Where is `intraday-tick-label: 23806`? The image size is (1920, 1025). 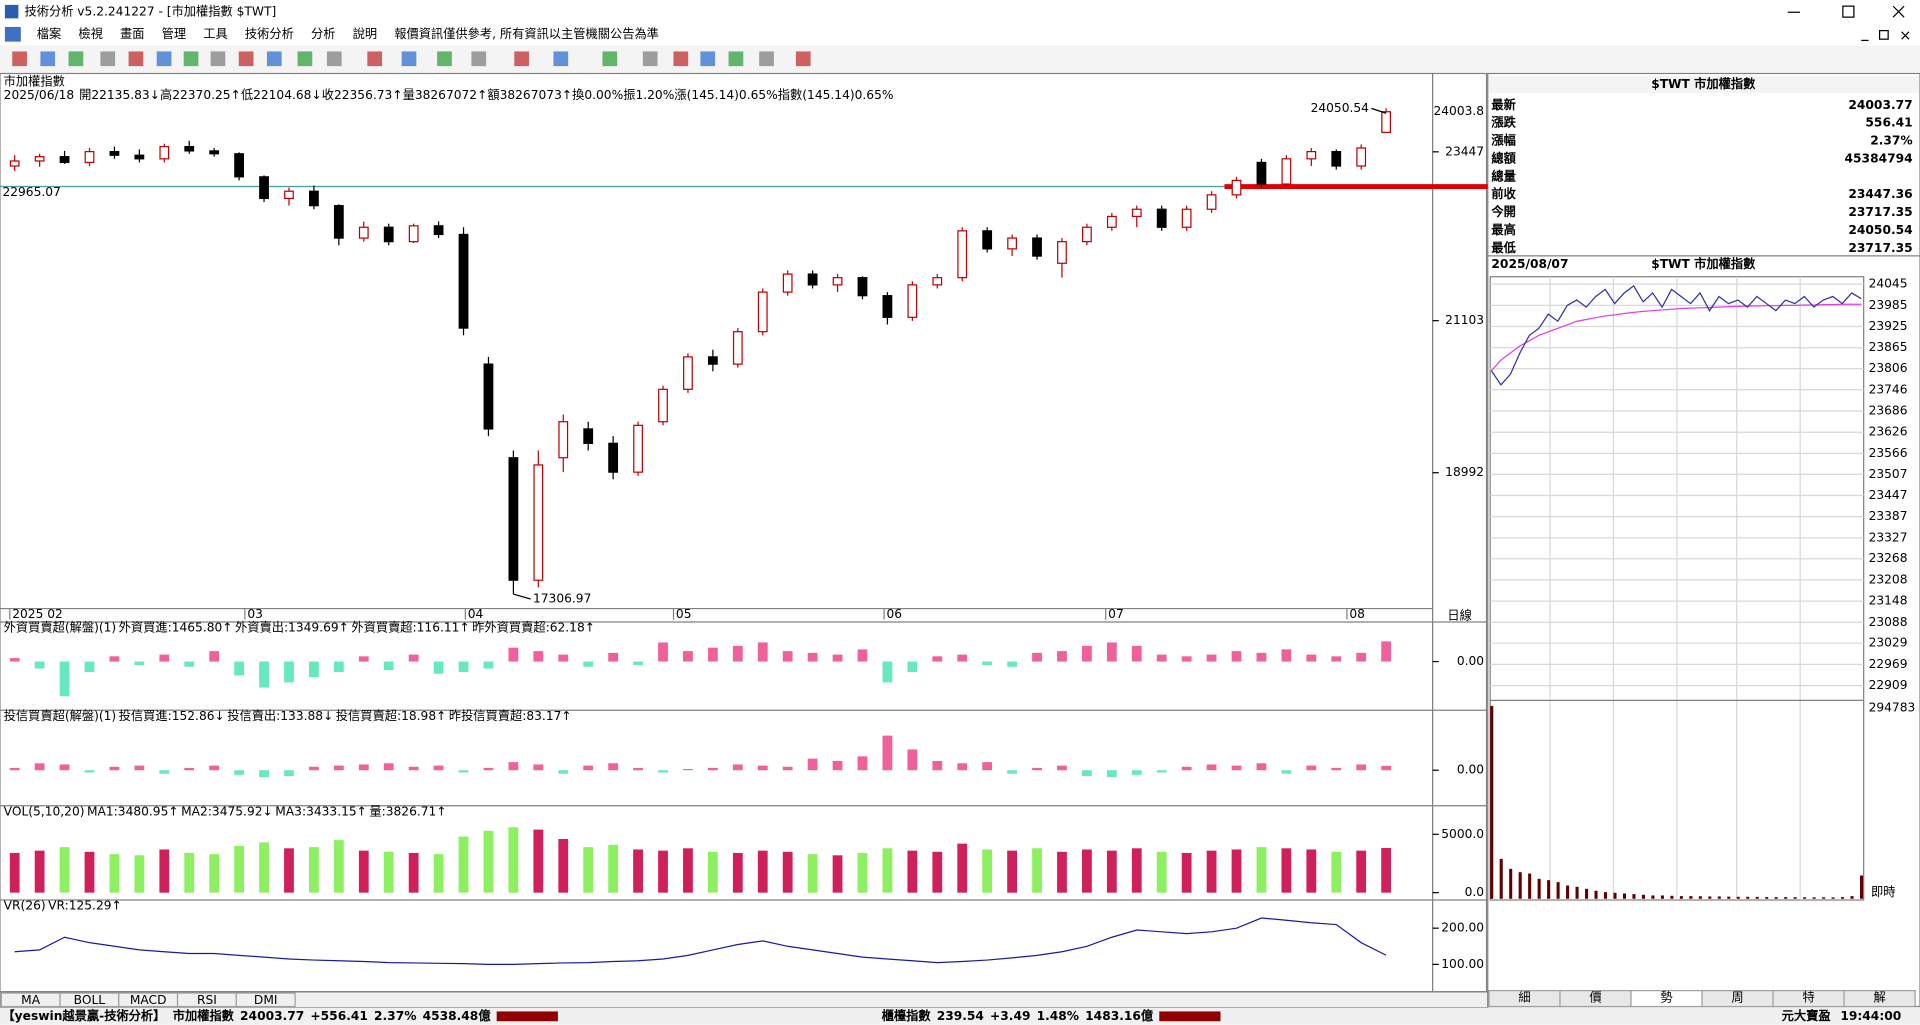
intraday-tick-label: 23806 is located at coordinates (1888, 368).